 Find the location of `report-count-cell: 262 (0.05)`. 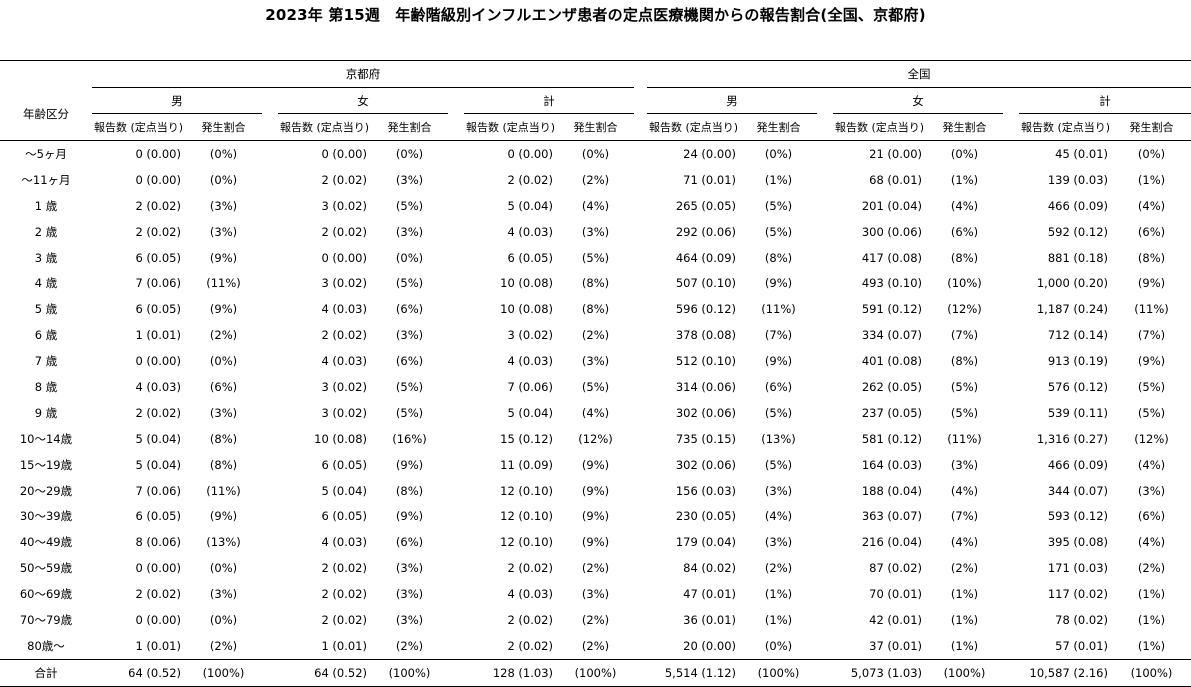

report-count-cell: 262 (0.05) is located at coordinates (891, 386).